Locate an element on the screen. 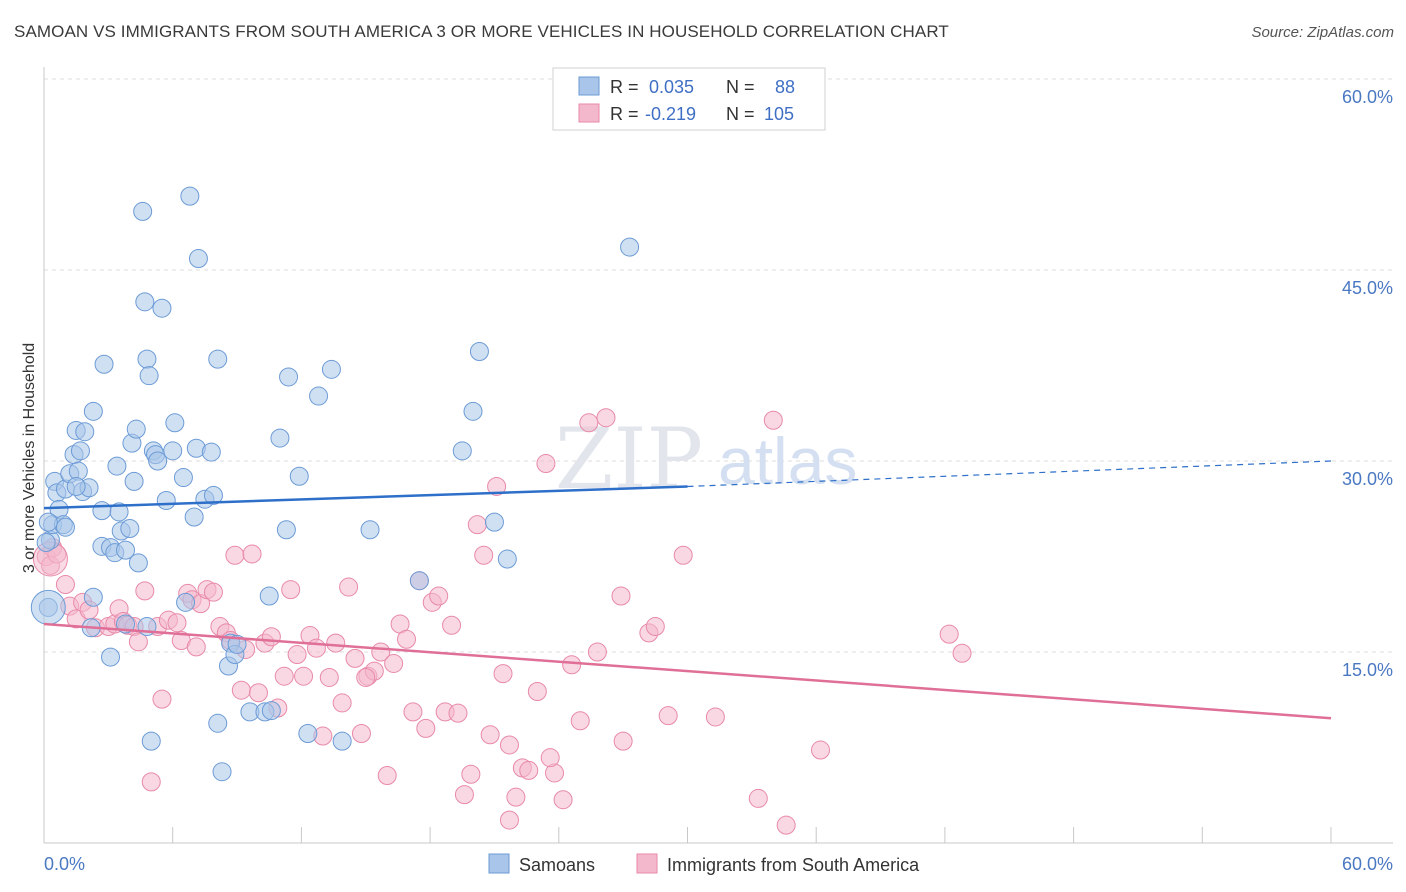  y-tick-labels: 15.0% 30.0% 45.0% 60.0% is located at coordinates (1367, 383).